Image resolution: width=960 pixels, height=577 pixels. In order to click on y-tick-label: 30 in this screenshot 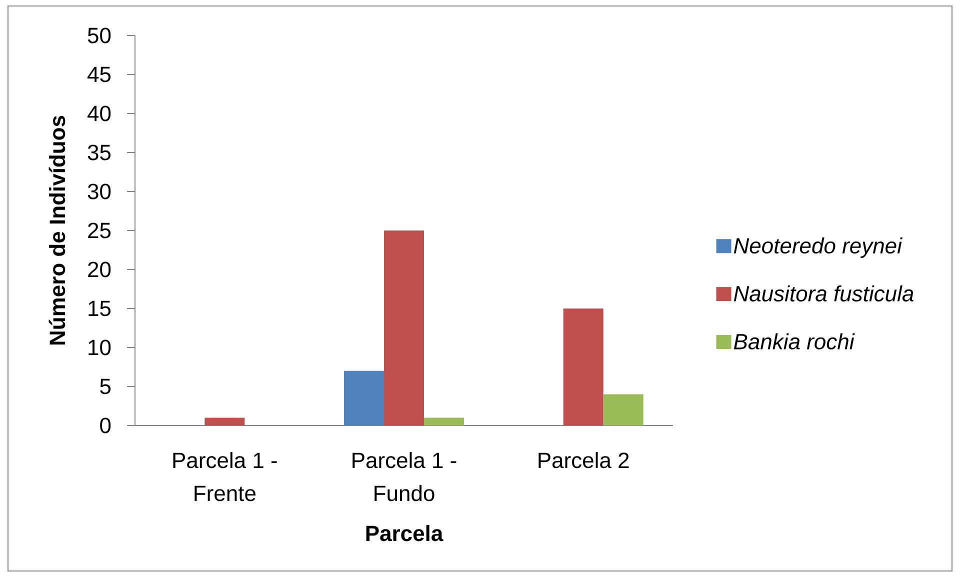, I will do `click(99, 192)`.